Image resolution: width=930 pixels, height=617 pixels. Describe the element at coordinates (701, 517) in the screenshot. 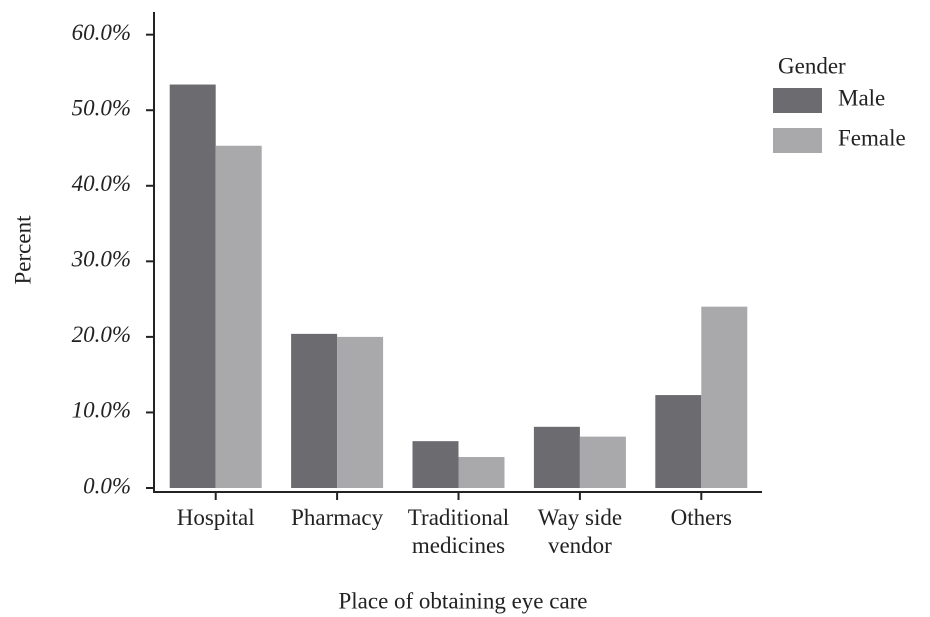

I see `x-tick-label: Others` at that location.